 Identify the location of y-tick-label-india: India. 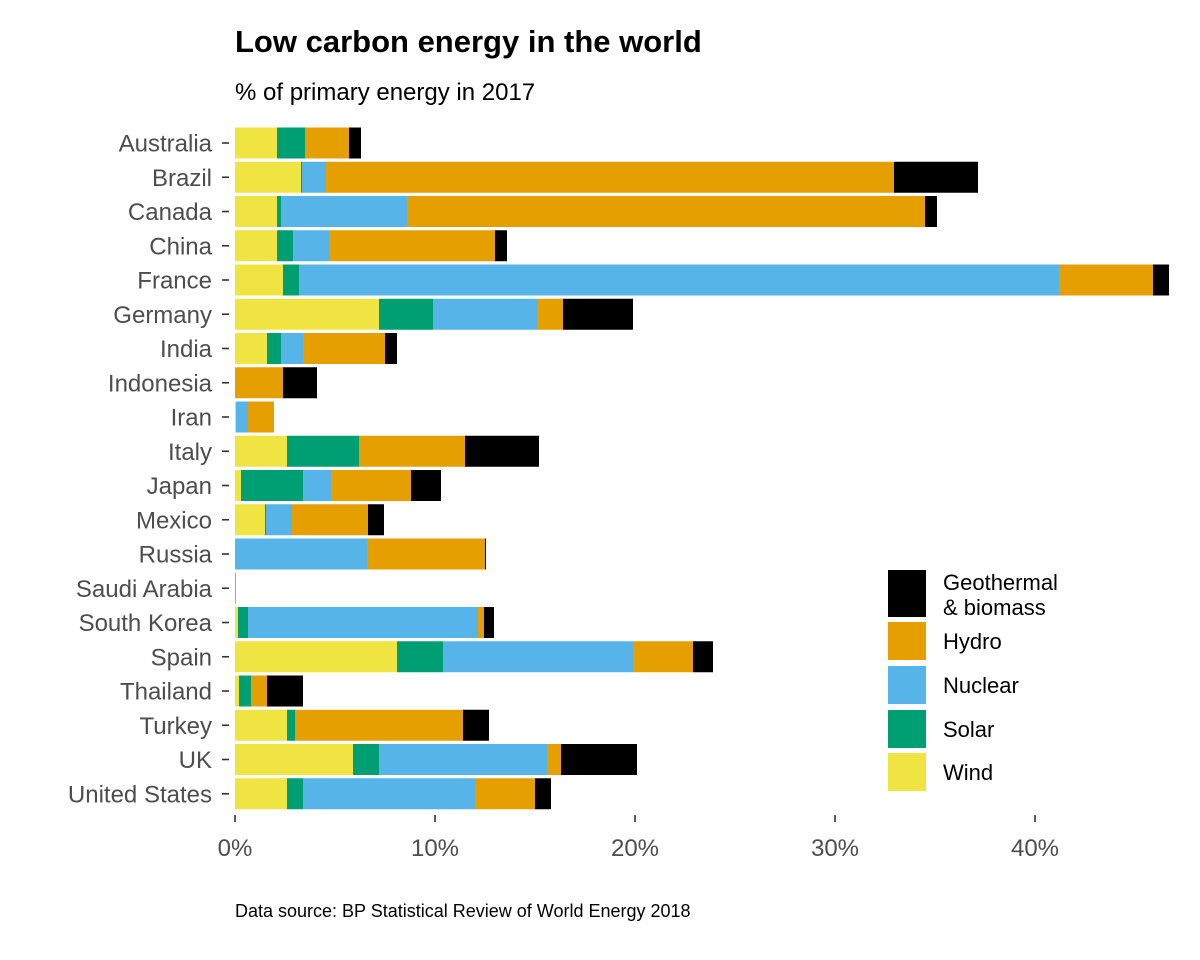
(186, 349).